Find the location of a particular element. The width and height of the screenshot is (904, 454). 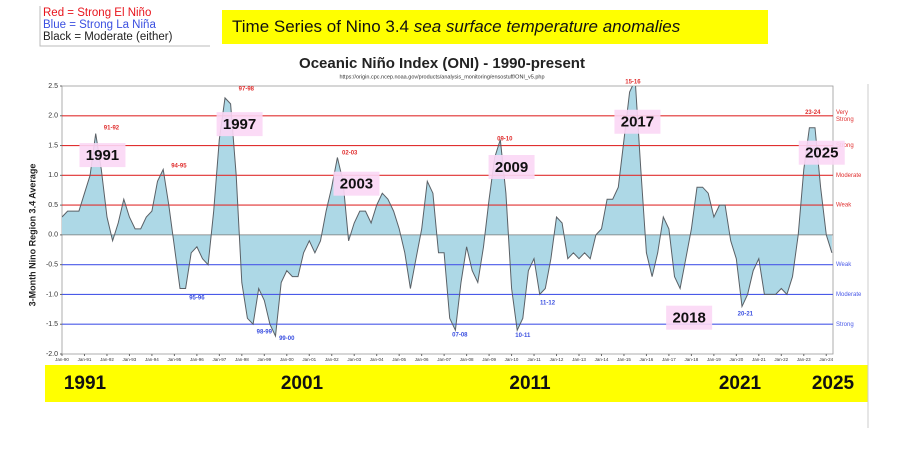

footer-year: 1991 is located at coordinates (85, 383).